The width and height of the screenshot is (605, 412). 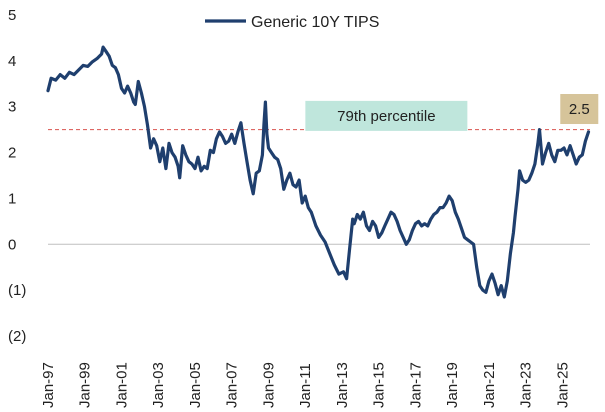 I want to click on x-tick-label: Jan-01, so click(x=121, y=385).